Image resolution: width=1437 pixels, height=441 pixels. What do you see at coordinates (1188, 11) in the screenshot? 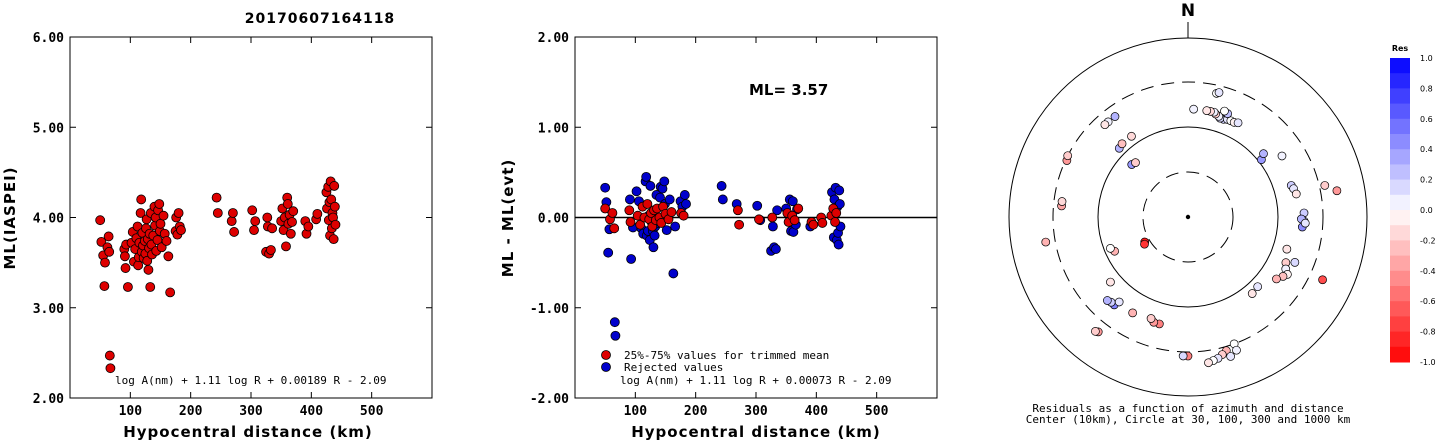
I see `north-label: N` at bounding box center [1188, 11].